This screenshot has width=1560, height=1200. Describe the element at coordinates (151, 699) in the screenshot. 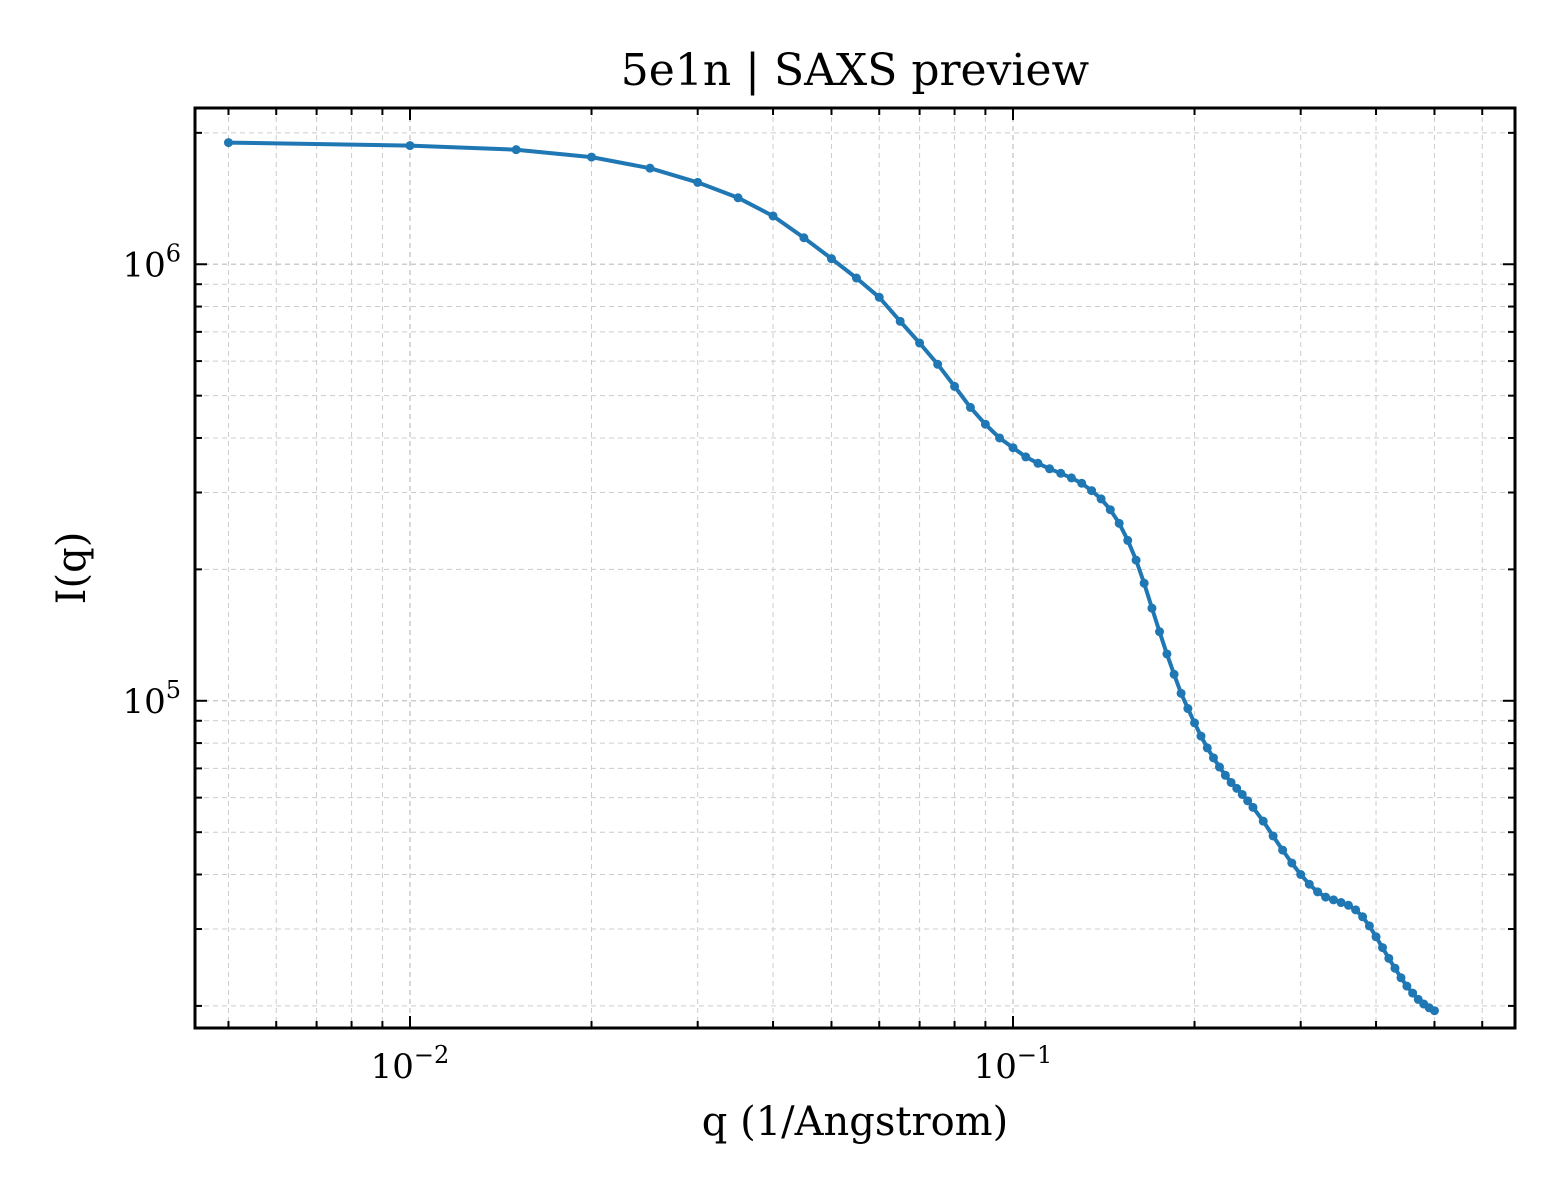

I see `y-tick-label: 10⁵` at that location.